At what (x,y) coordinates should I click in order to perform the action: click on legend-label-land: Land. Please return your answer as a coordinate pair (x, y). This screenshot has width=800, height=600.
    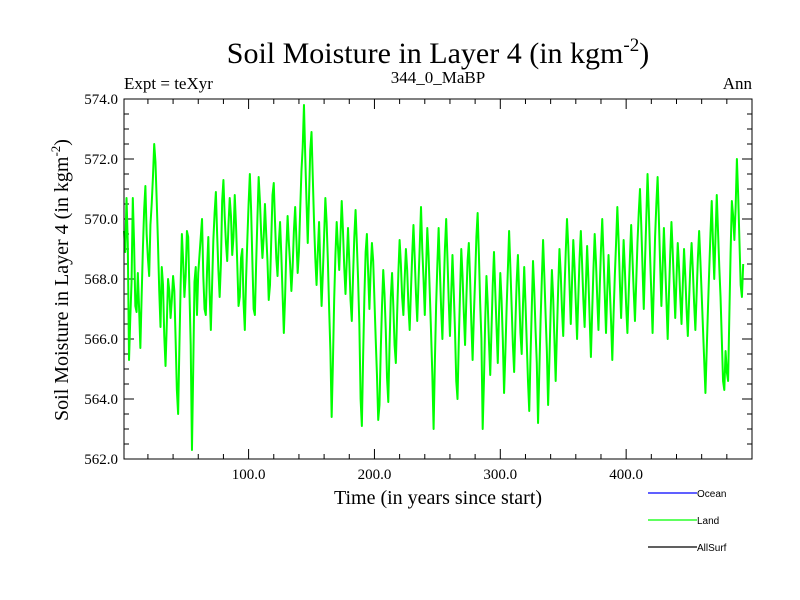
    Looking at the image, I should click on (708, 521).